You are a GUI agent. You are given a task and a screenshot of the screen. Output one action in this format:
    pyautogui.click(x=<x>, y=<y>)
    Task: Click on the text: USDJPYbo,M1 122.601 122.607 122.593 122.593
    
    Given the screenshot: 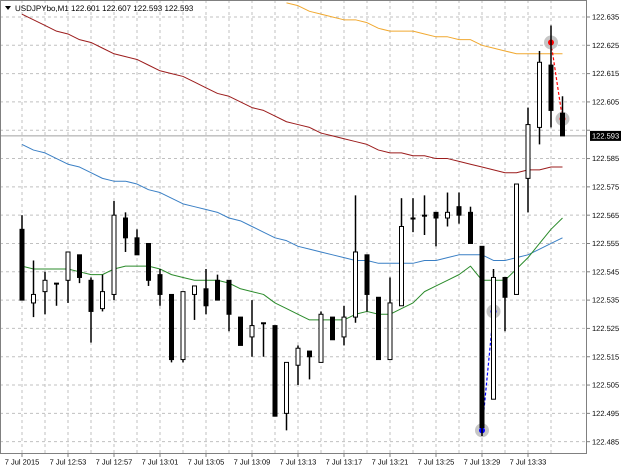 What is the action you would take?
    pyautogui.click(x=104, y=8)
    